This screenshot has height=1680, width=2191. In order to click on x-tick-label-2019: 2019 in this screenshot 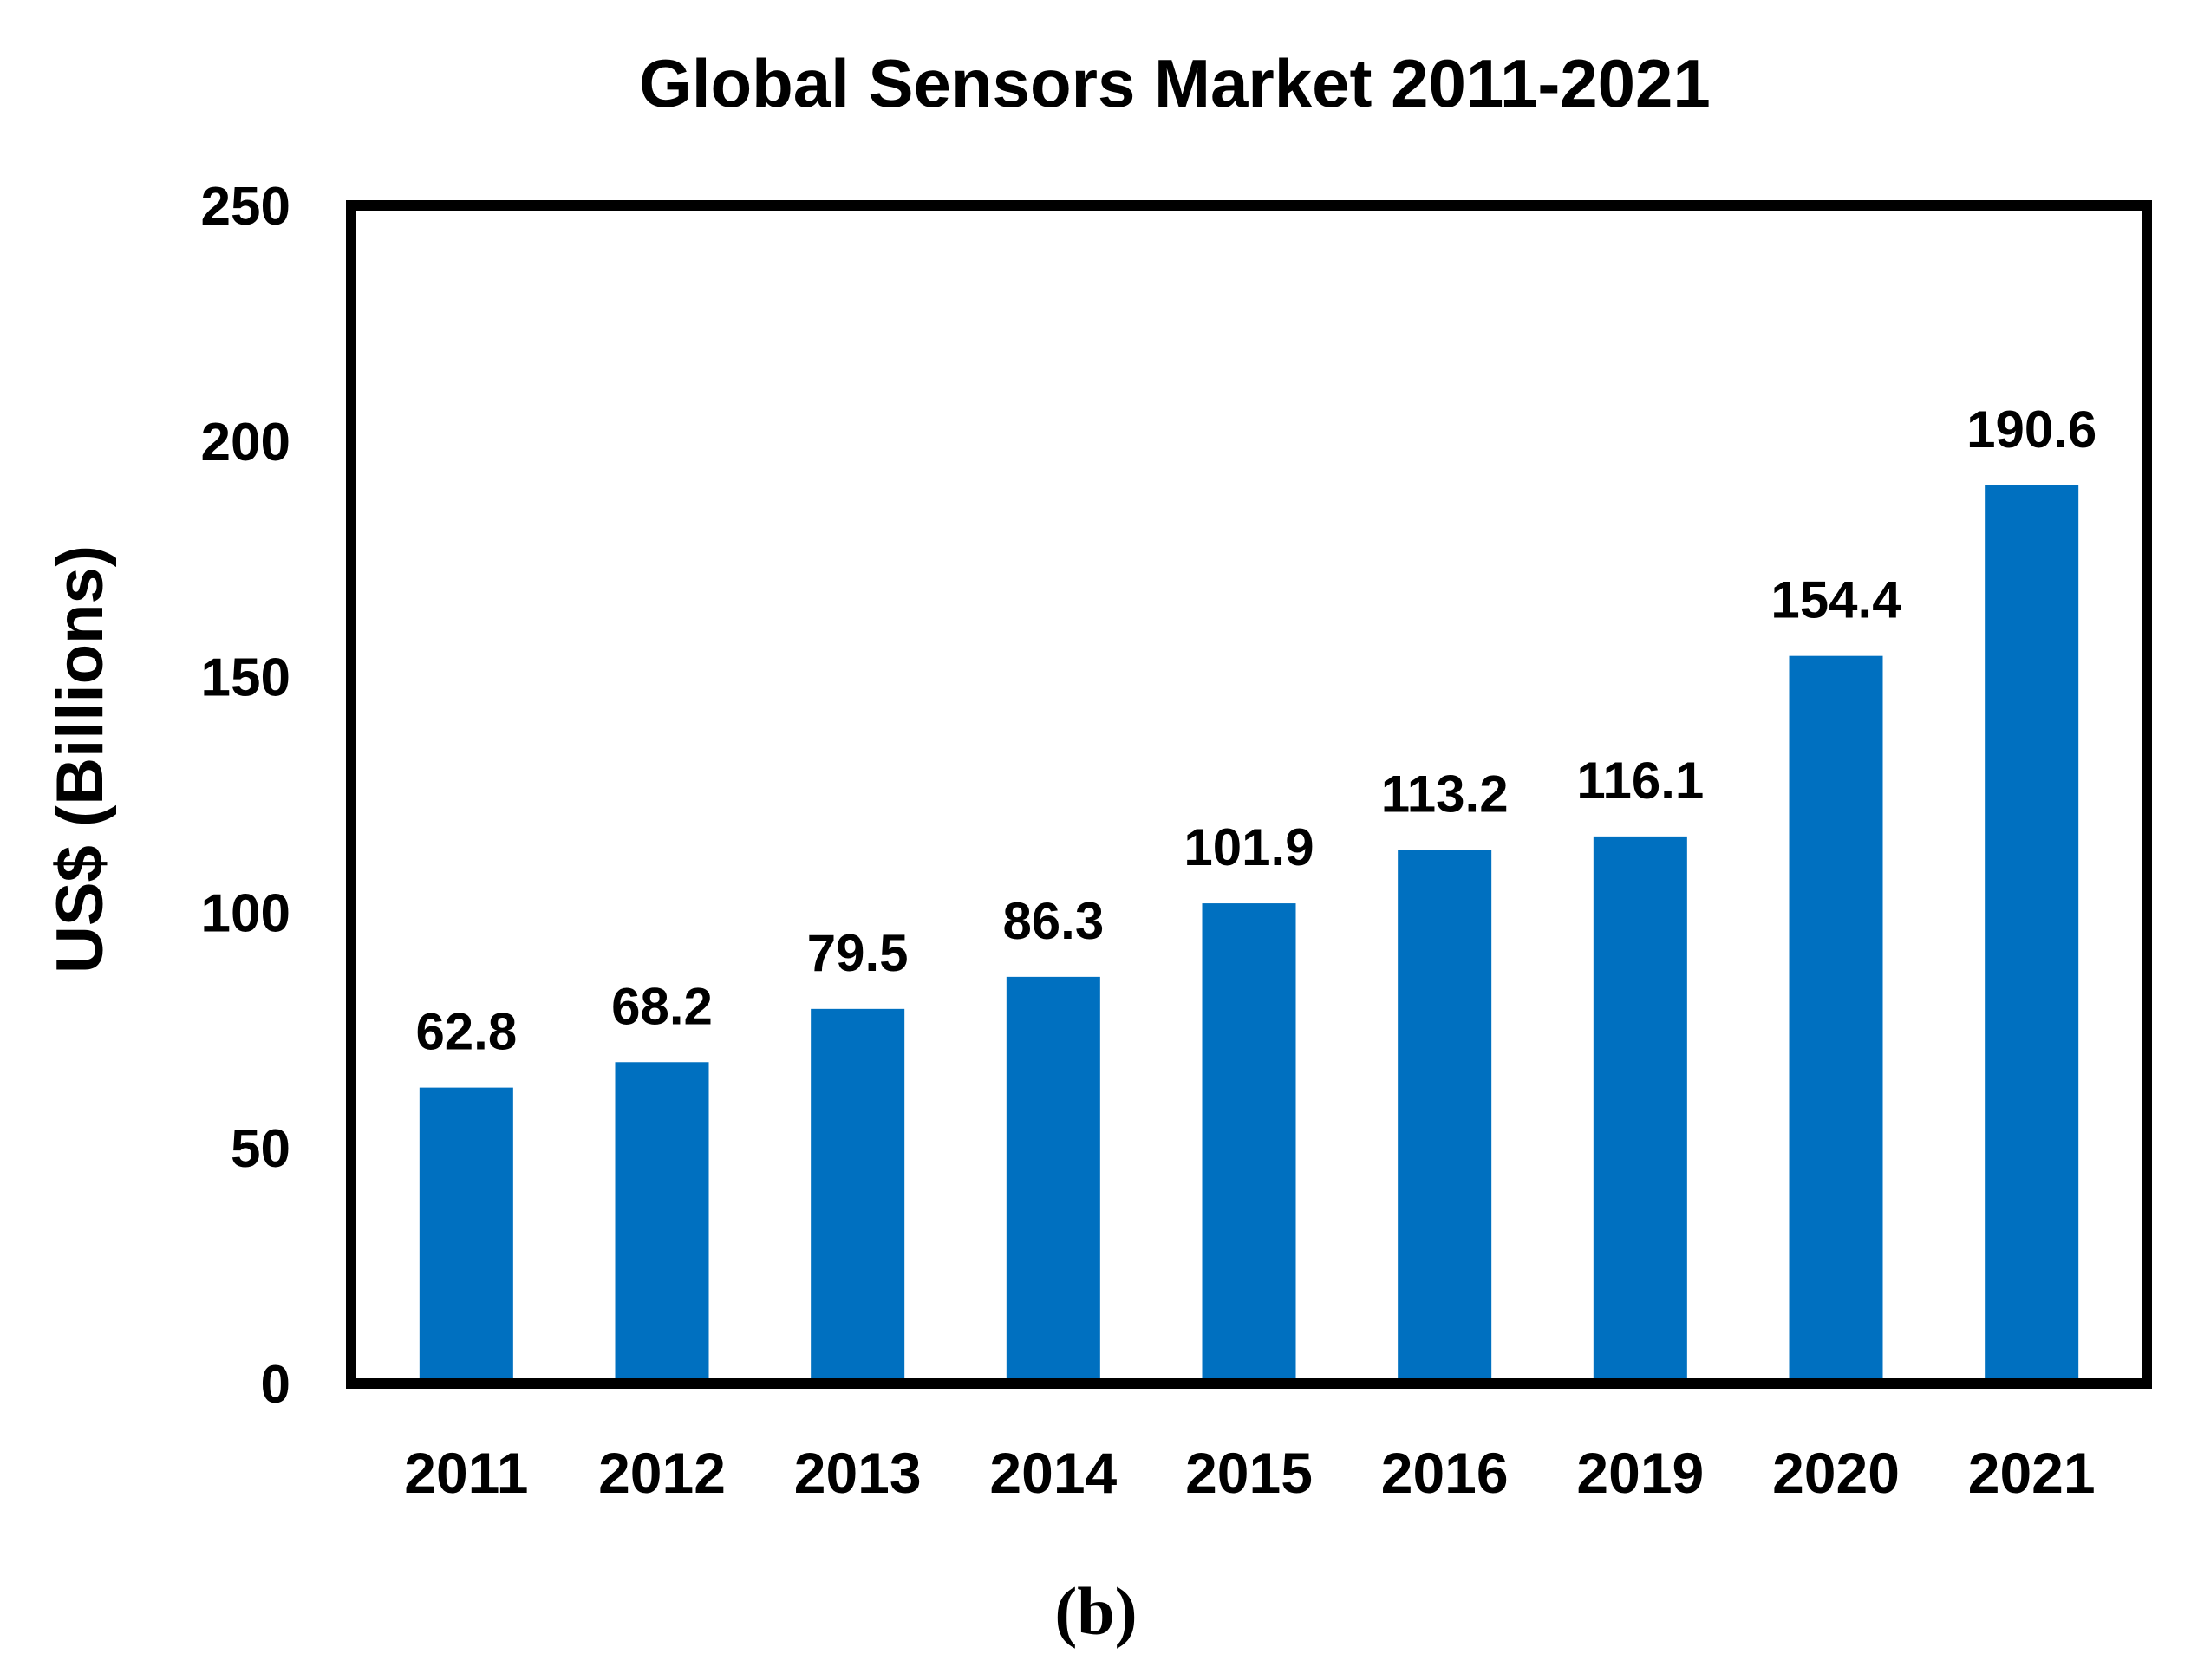, I will do `click(1640, 1473)`.